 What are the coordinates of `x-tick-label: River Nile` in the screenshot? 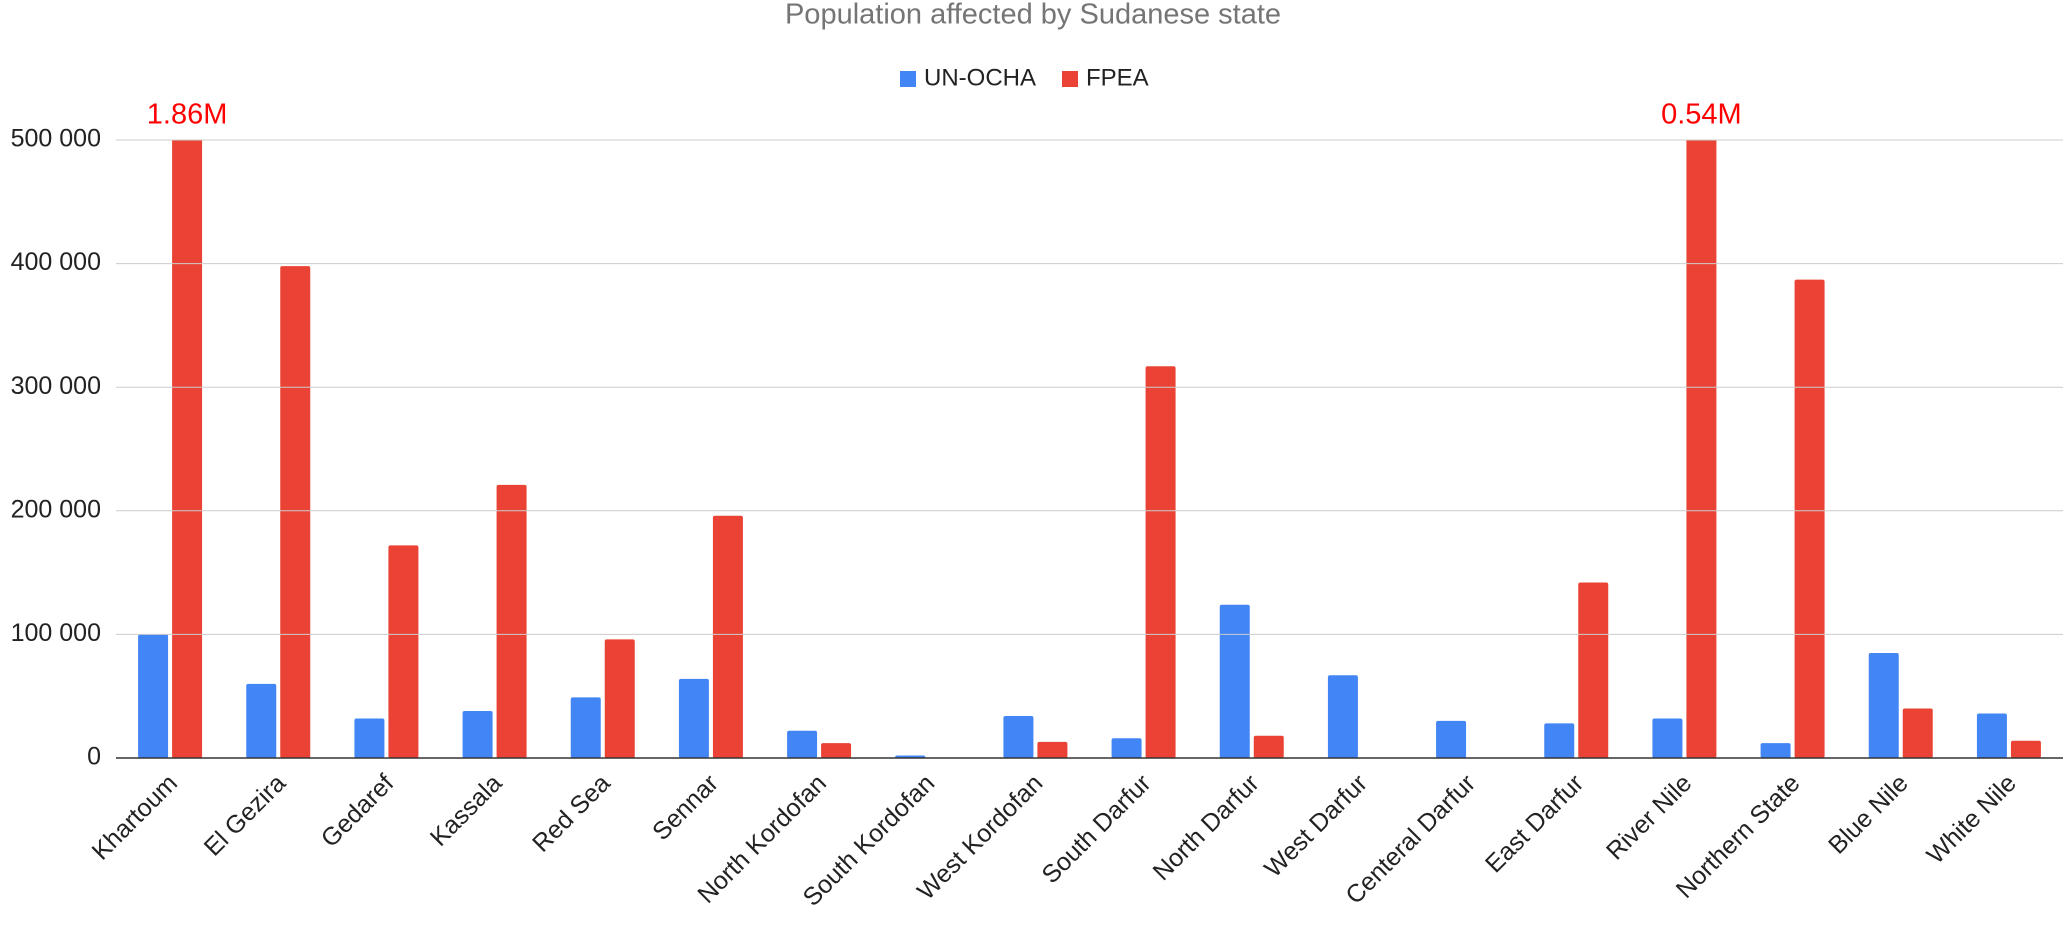 It's located at (1649, 817).